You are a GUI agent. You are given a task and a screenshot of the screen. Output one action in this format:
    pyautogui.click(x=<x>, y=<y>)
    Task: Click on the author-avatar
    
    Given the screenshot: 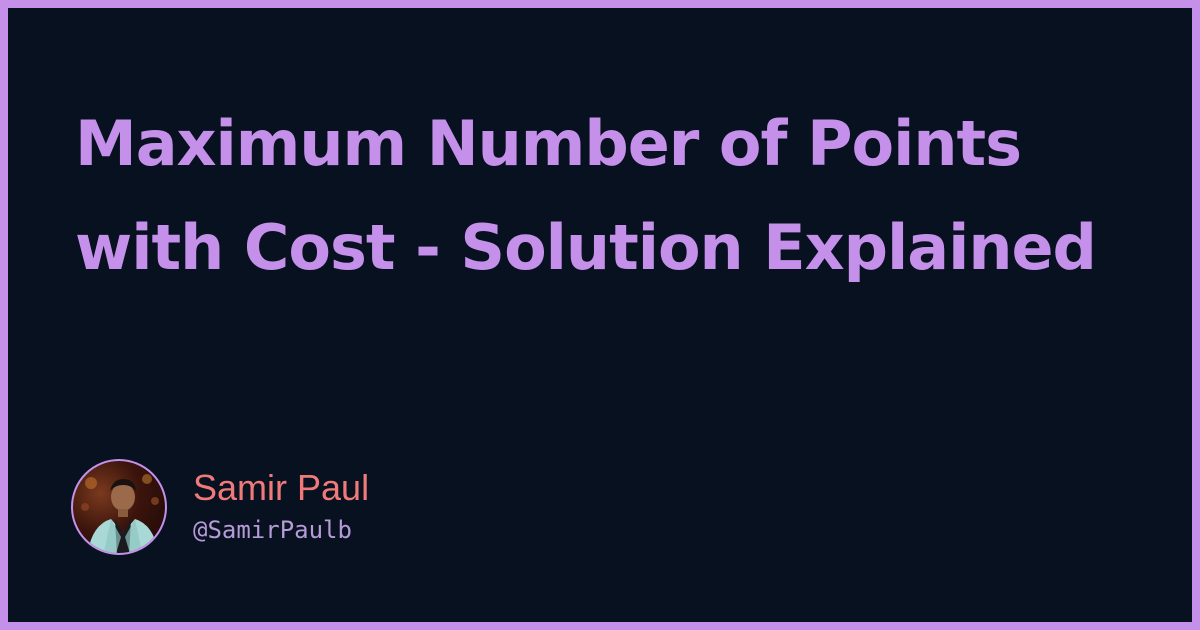 What is the action you would take?
    pyautogui.click(x=119, y=507)
    